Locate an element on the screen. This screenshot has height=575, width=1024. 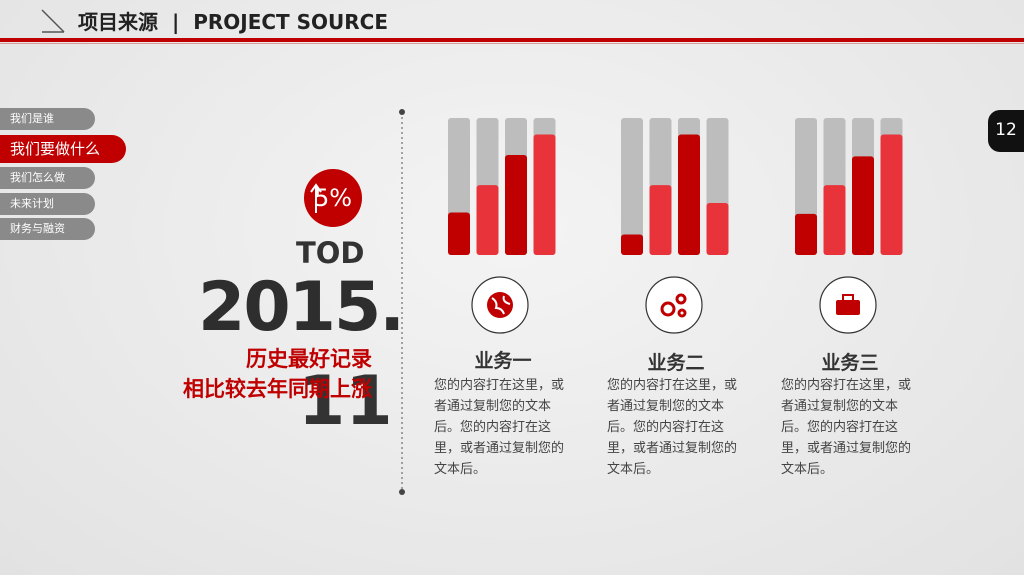
stat-label: TOD is located at coordinates (330, 253).